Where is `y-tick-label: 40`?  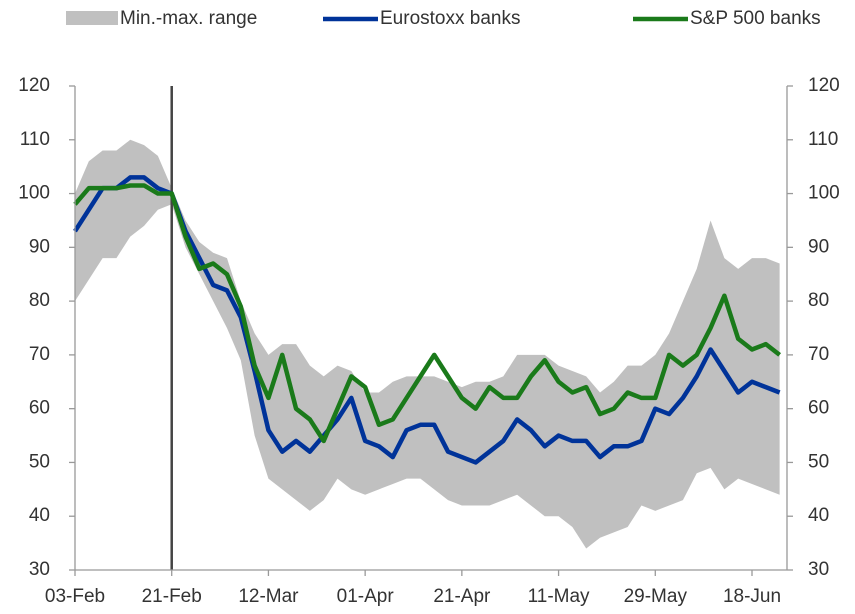
y-tick-label: 40 is located at coordinates (39, 515).